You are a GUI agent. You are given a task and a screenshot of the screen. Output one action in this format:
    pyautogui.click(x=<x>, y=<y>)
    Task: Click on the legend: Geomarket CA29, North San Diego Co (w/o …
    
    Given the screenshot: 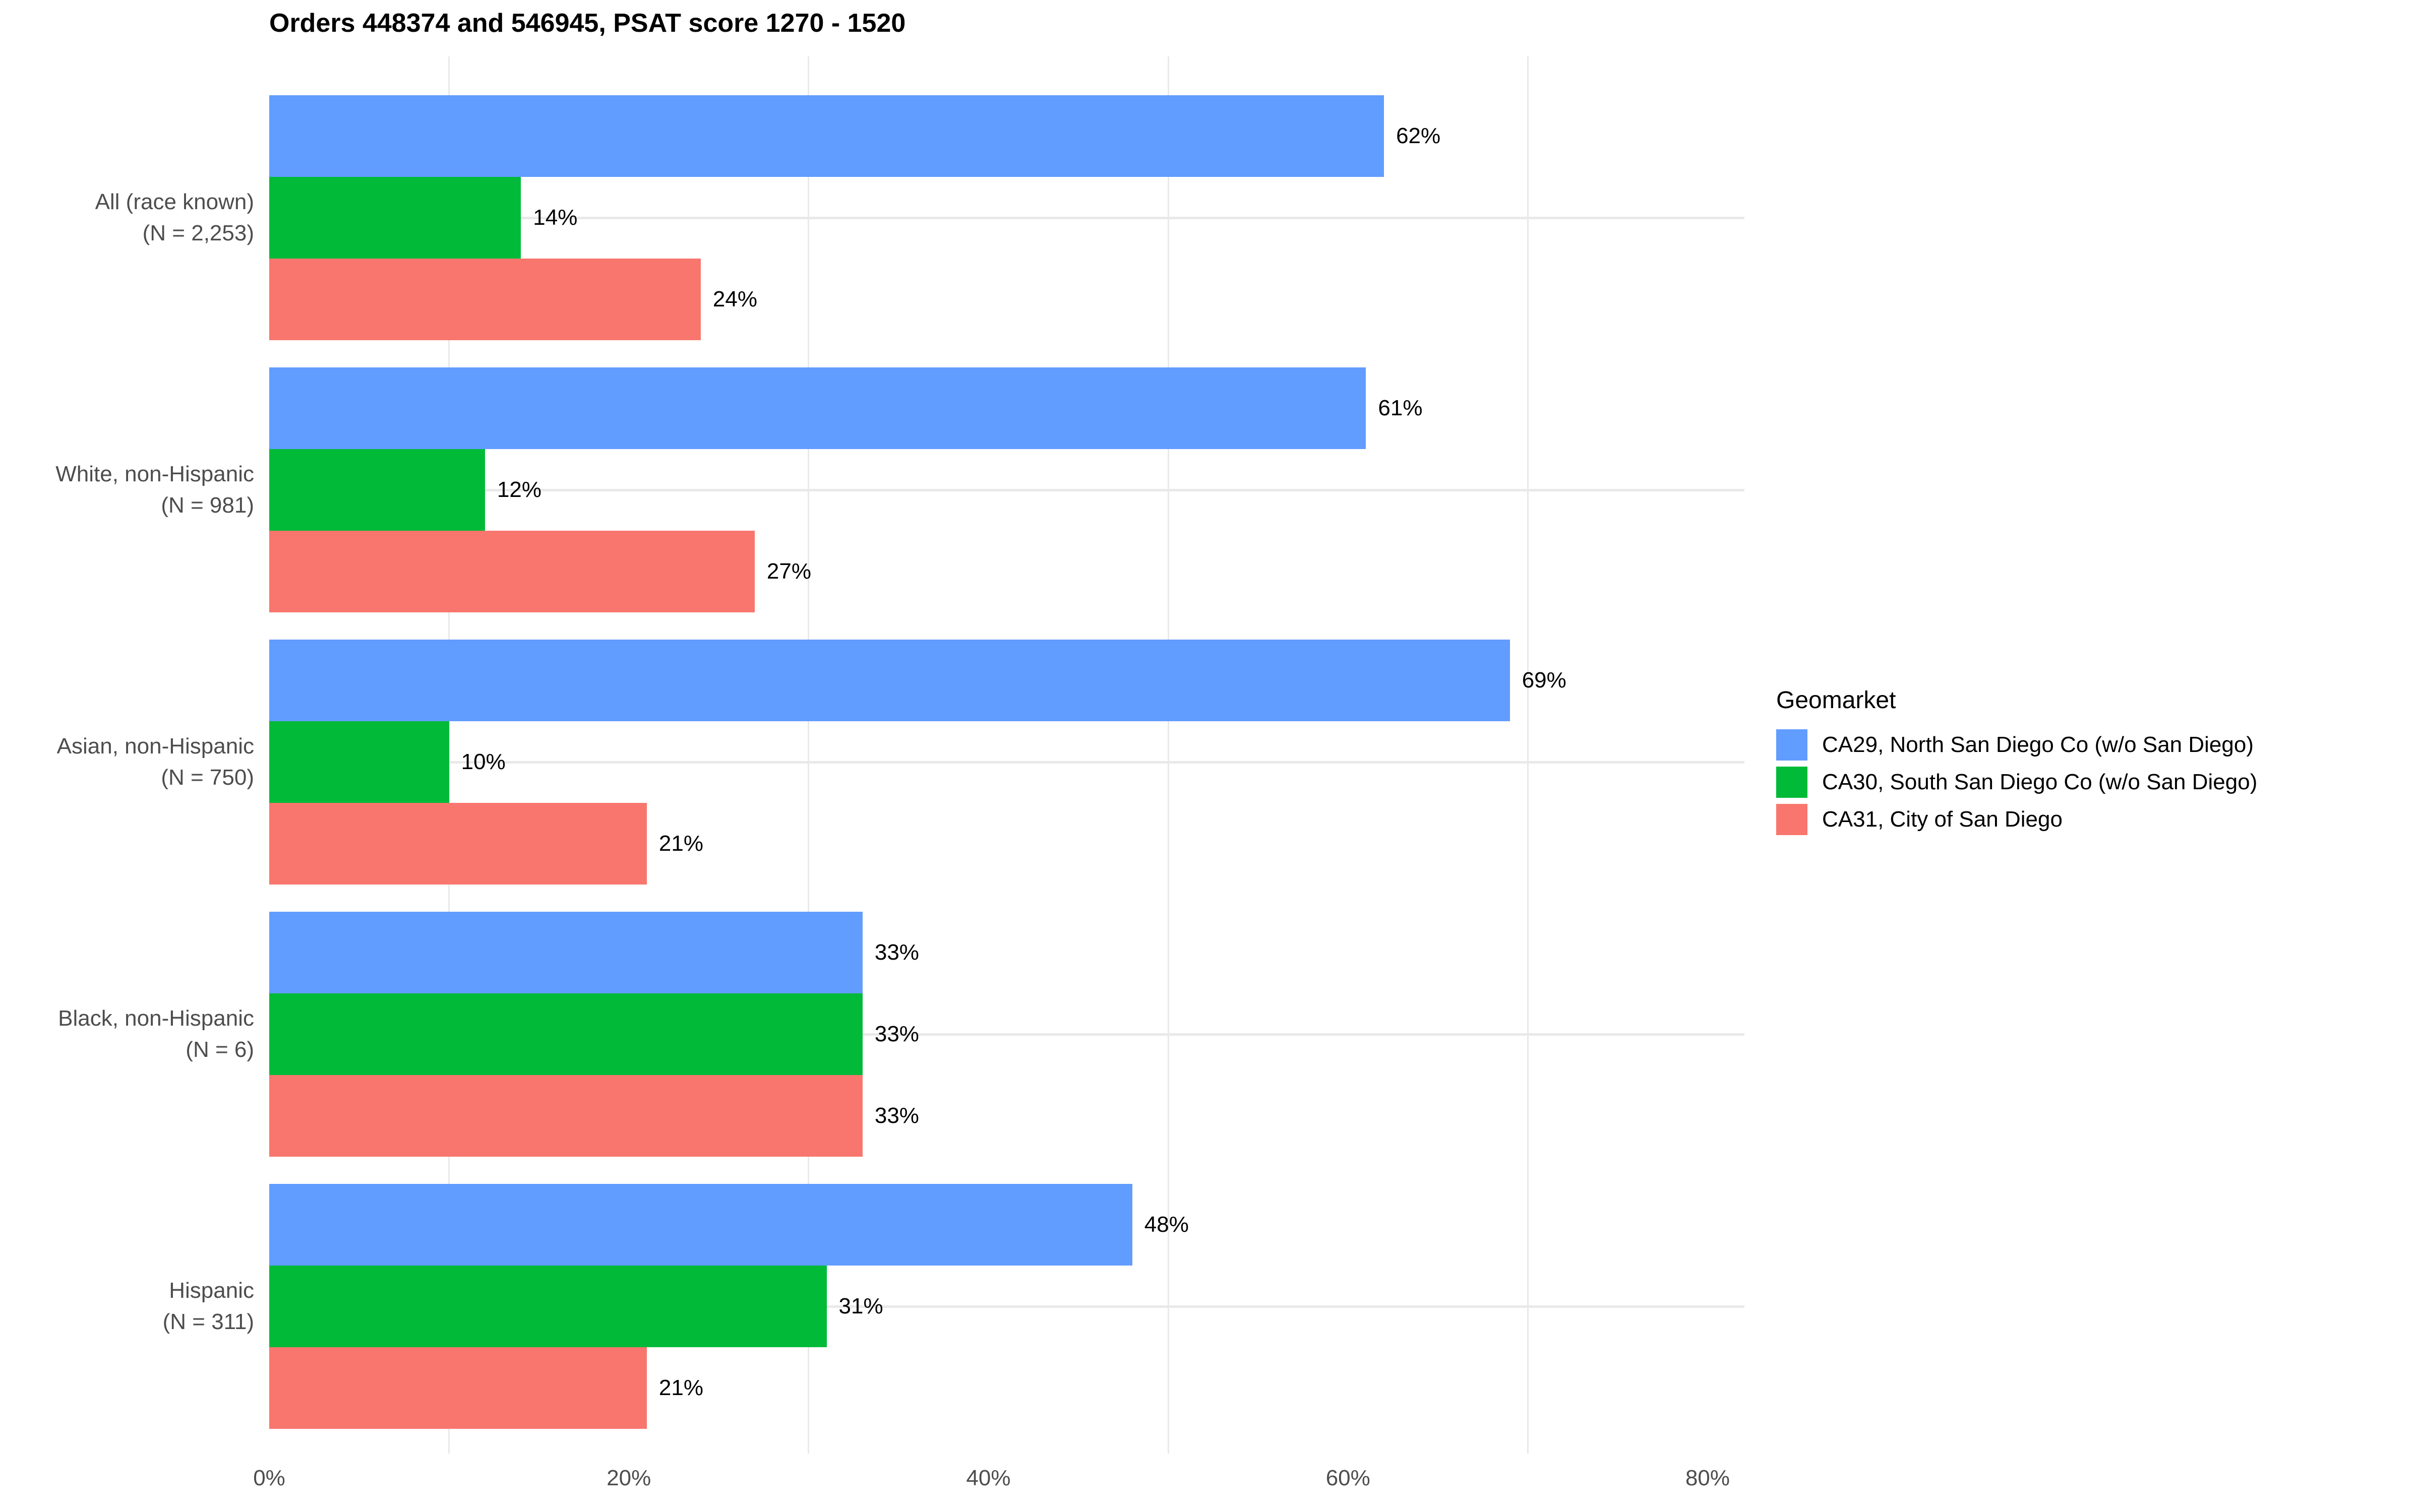 What is the action you would take?
    pyautogui.click(x=2016, y=764)
    